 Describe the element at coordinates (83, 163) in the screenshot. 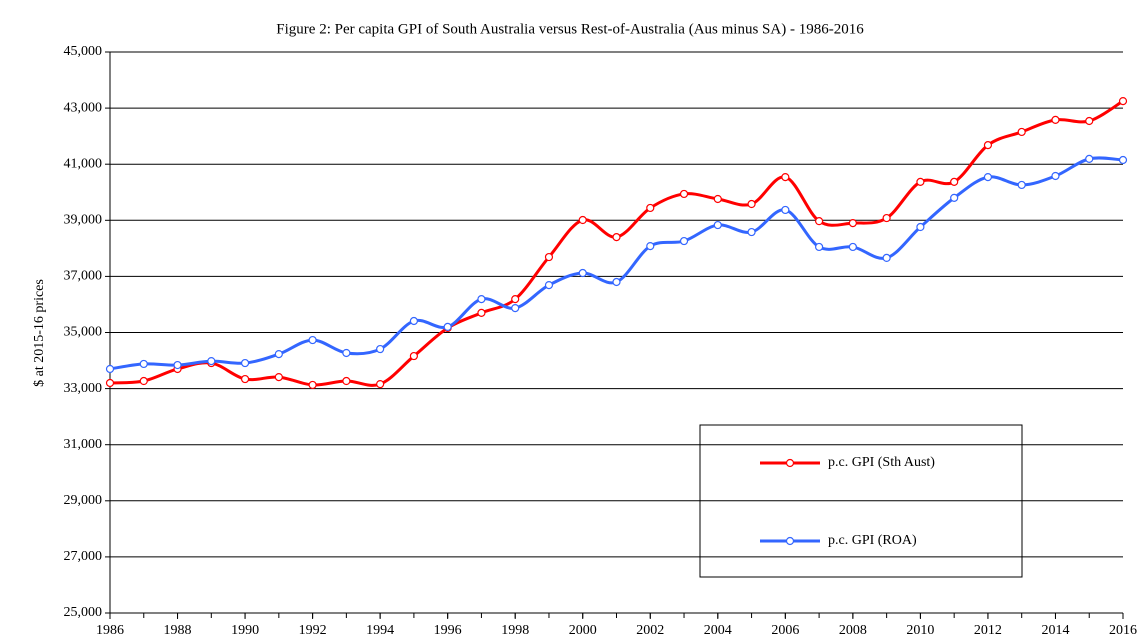

I see `y-tick-label: 41,000` at that location.